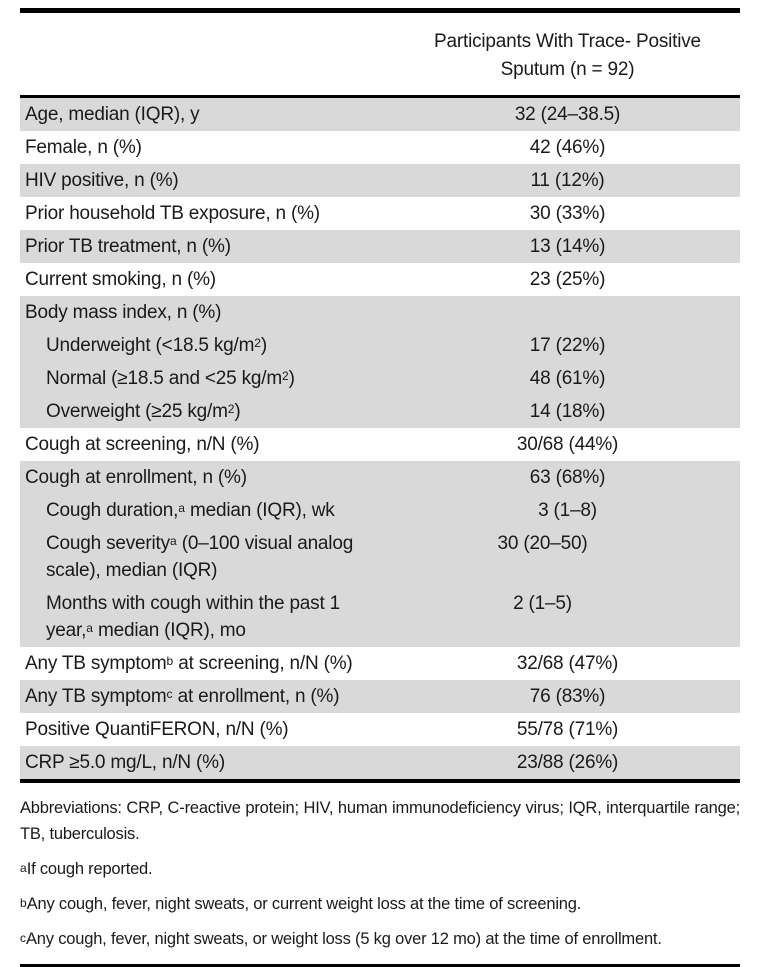  What do you see at coordinates (112, 510) in the screenshot?
I see `row-label-text: Cough duration,` at bounding box center [112, 510].